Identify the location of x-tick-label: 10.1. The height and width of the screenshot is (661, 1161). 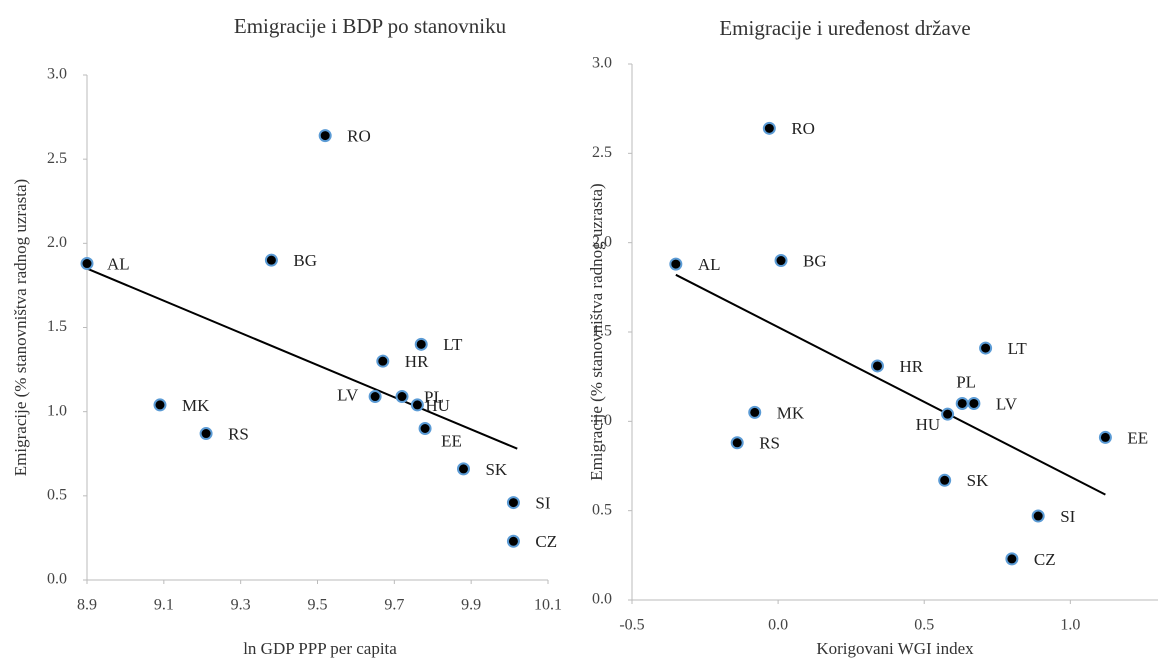
(548, 605).